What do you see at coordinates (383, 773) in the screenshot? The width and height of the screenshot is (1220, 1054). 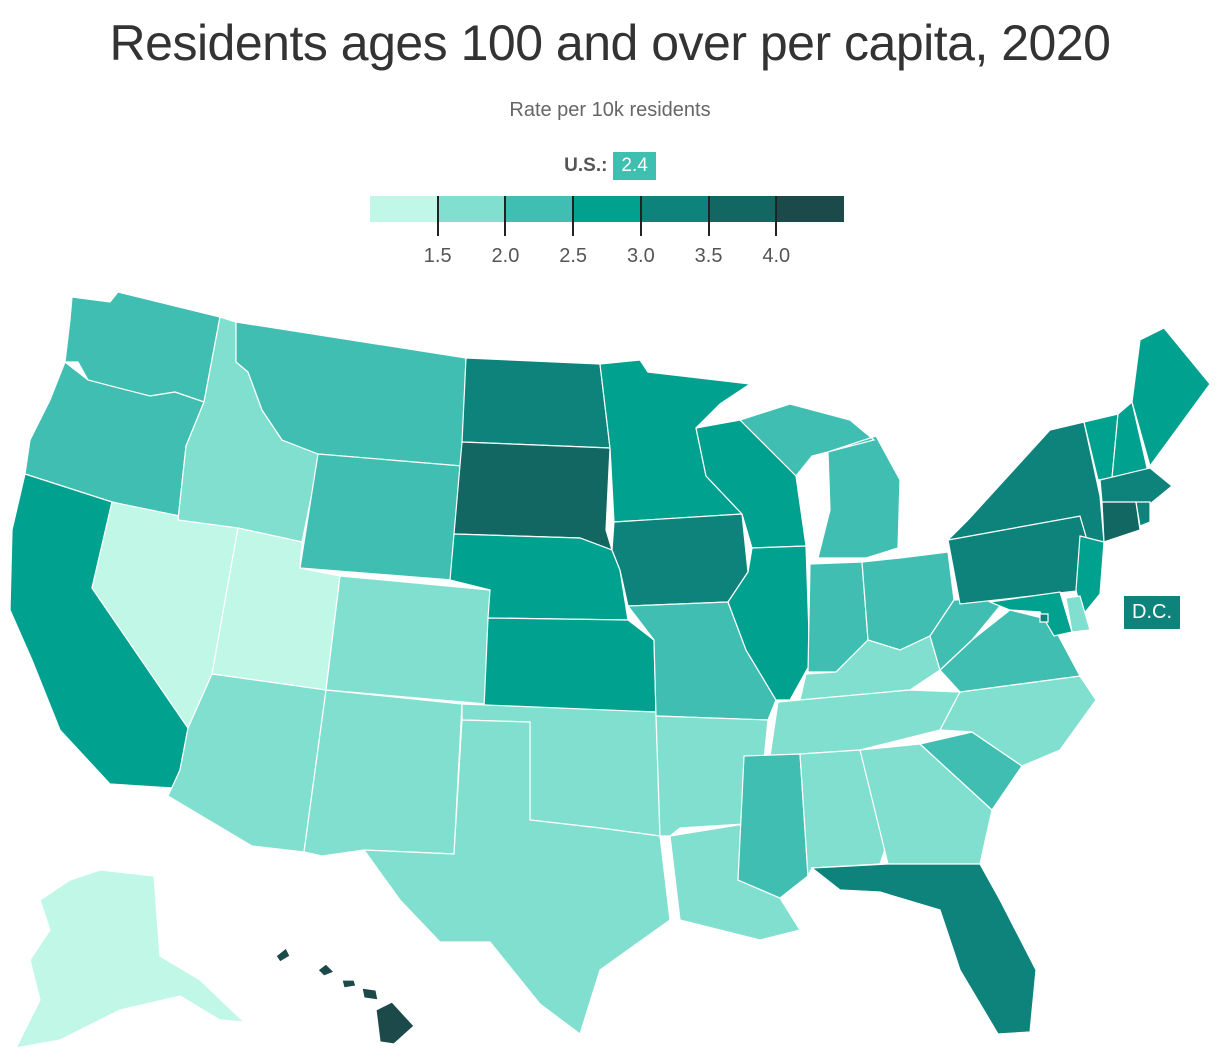 I see `state-NM` at bounding box center [383, 773].